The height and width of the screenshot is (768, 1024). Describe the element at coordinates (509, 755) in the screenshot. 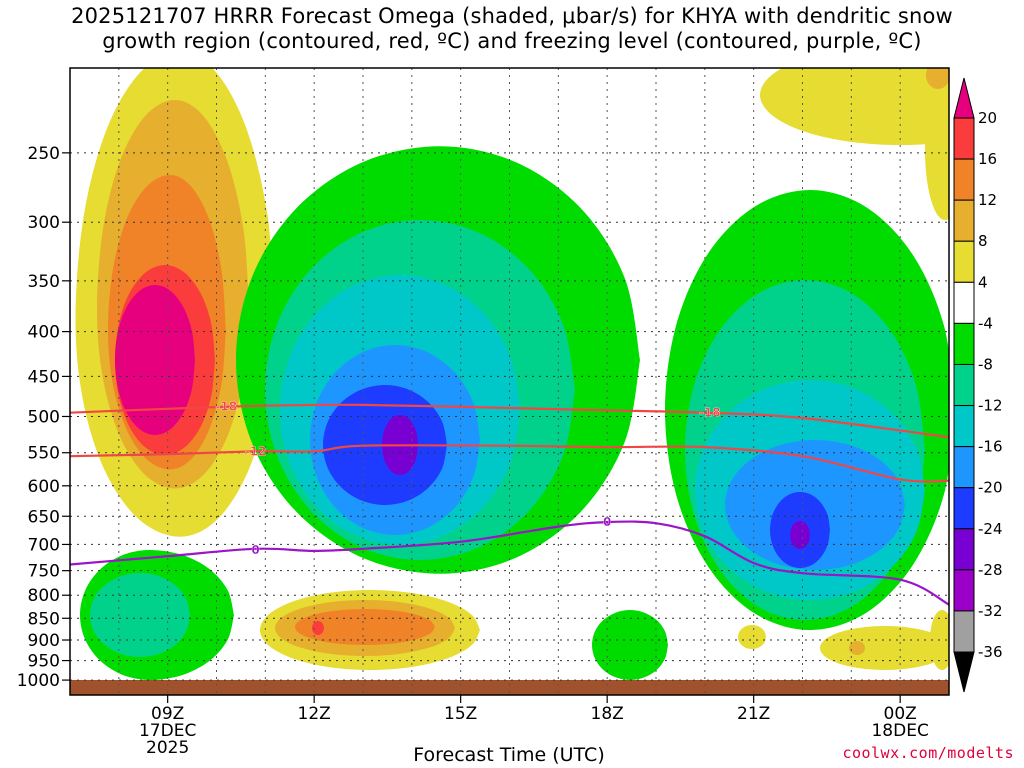

I see `x-axis-title: Forecast Time (UTC)` at that location.